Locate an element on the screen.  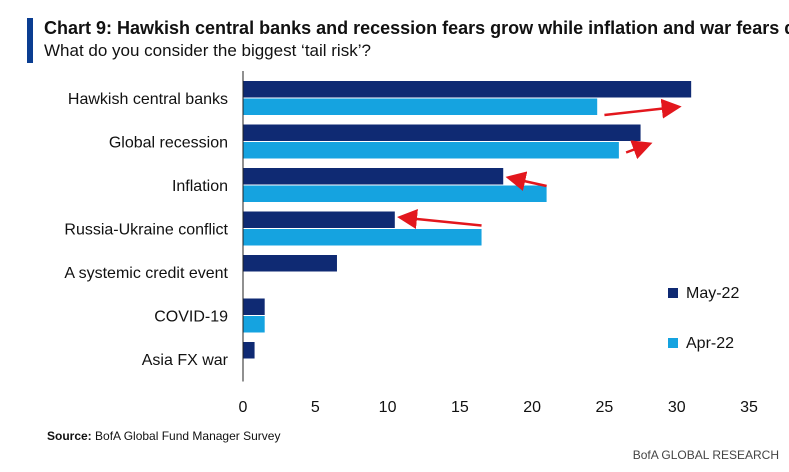
category-label-russia-ukraine-conflict: Russia-Ukraine conflict is located at coordinates (146, 229).